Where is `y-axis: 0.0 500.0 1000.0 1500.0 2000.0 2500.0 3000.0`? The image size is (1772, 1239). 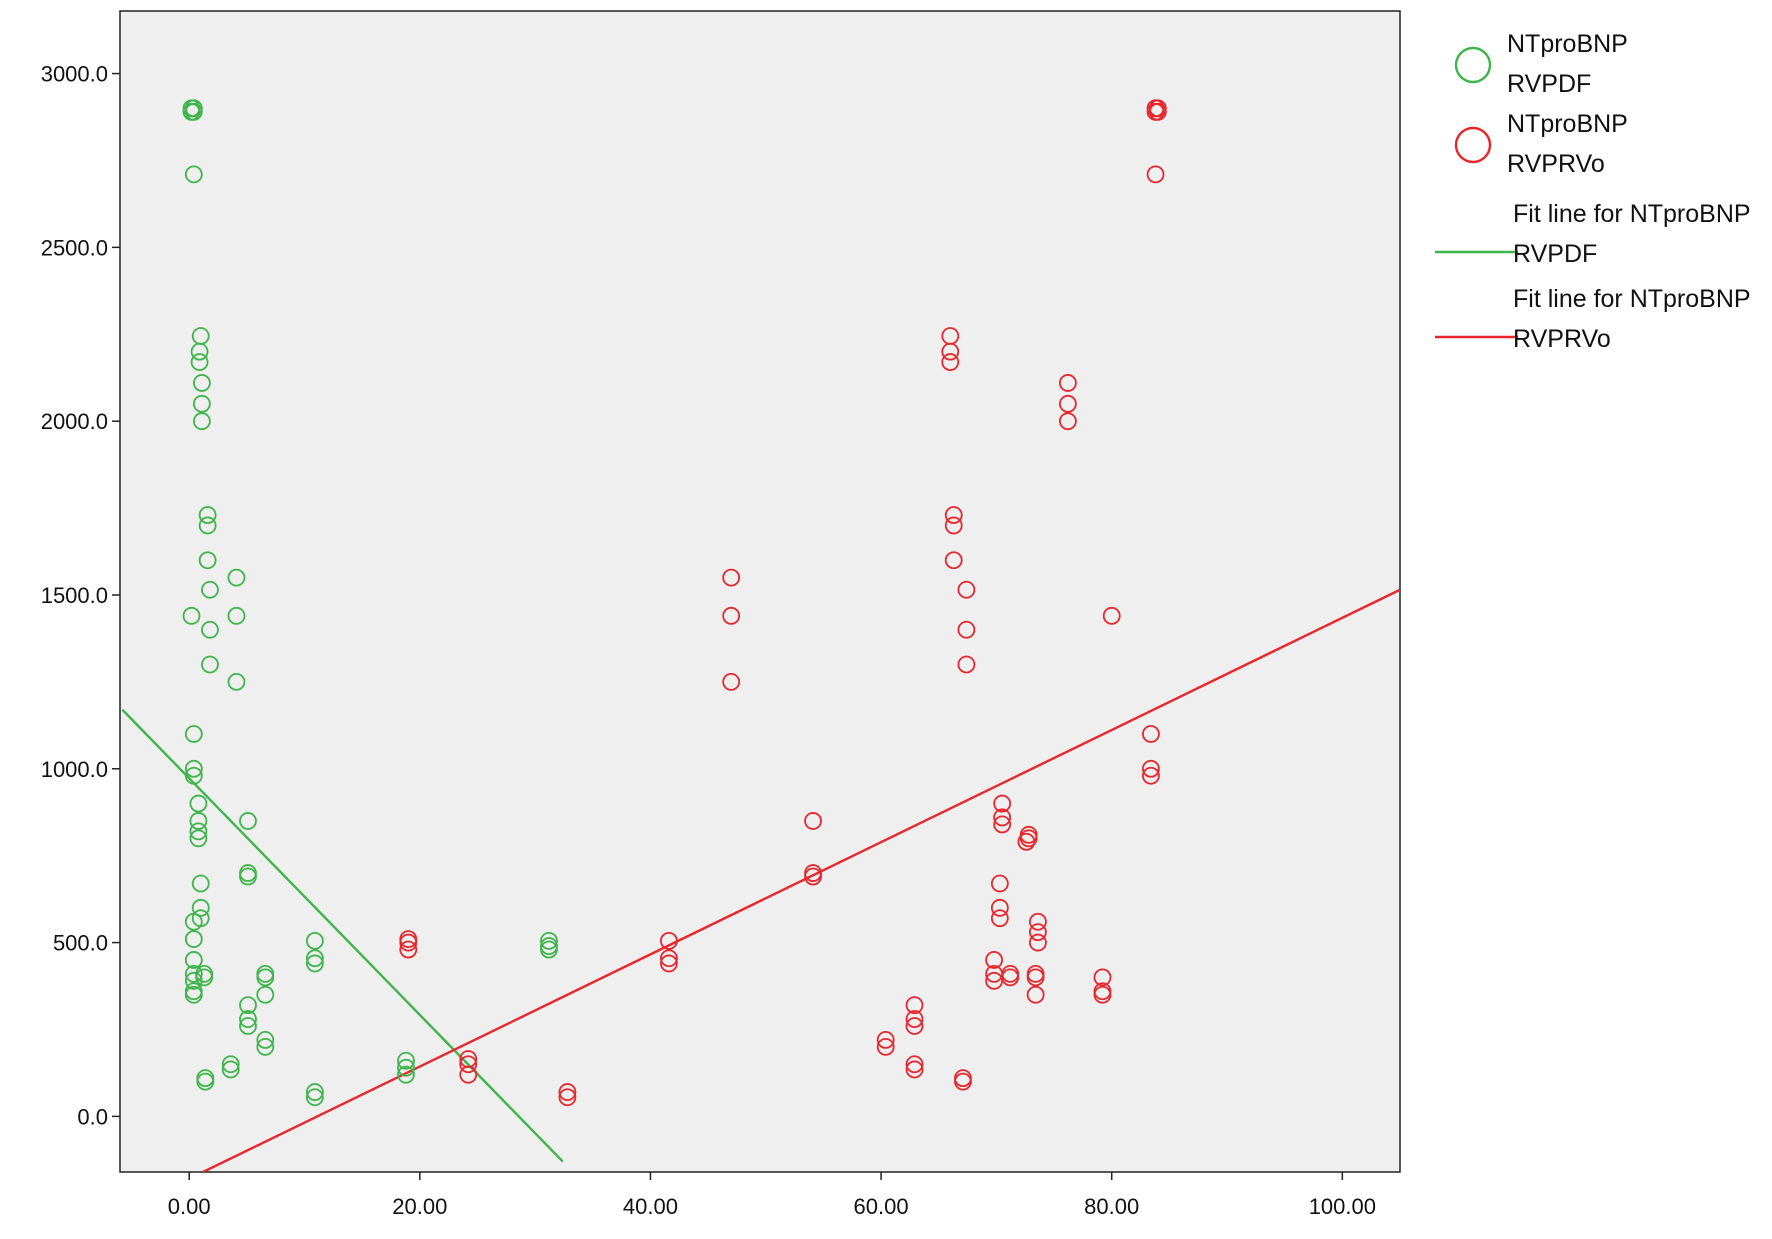
y-axis: 0.0 500.0 1000.0 1500.0 2000.0 2500.0 3000.0 is located at coordinates (80, 595).